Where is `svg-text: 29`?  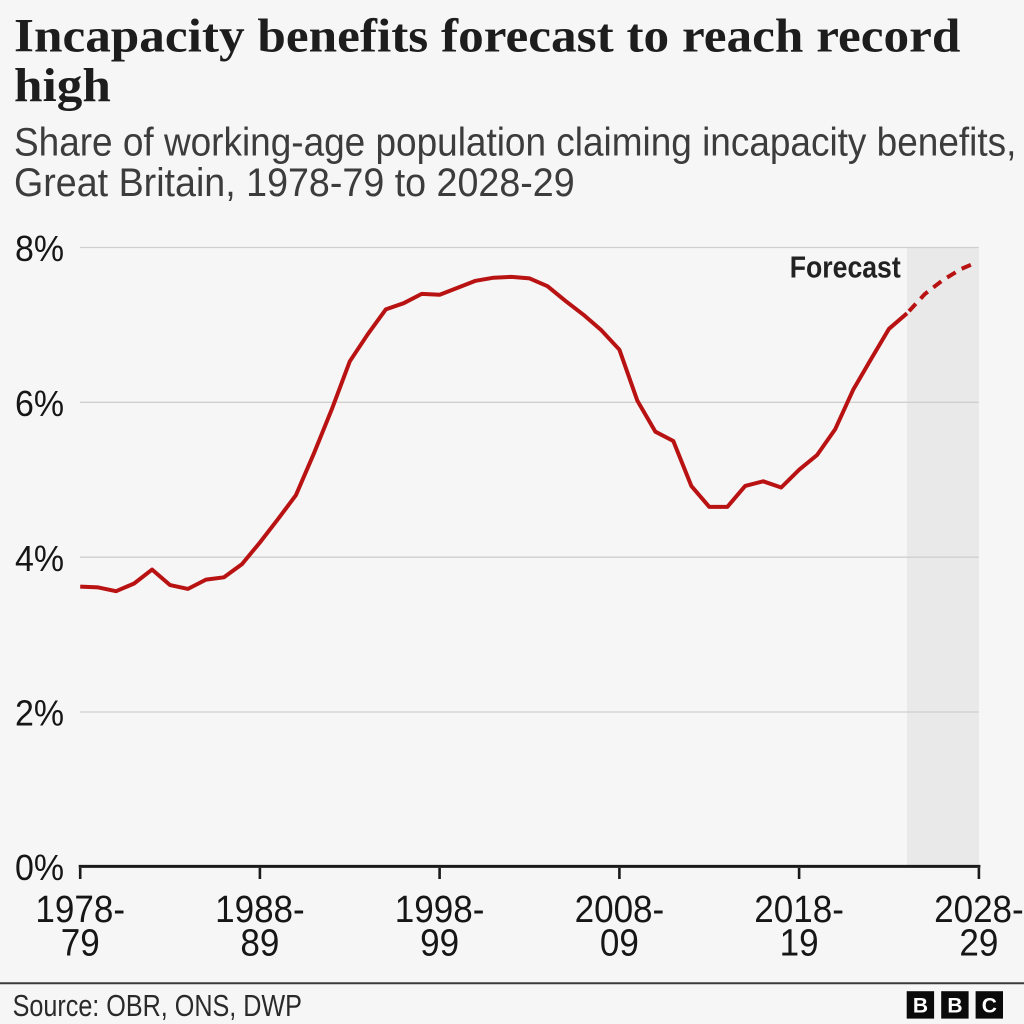
svg-text: 29 is located at coordinates (978, 942).